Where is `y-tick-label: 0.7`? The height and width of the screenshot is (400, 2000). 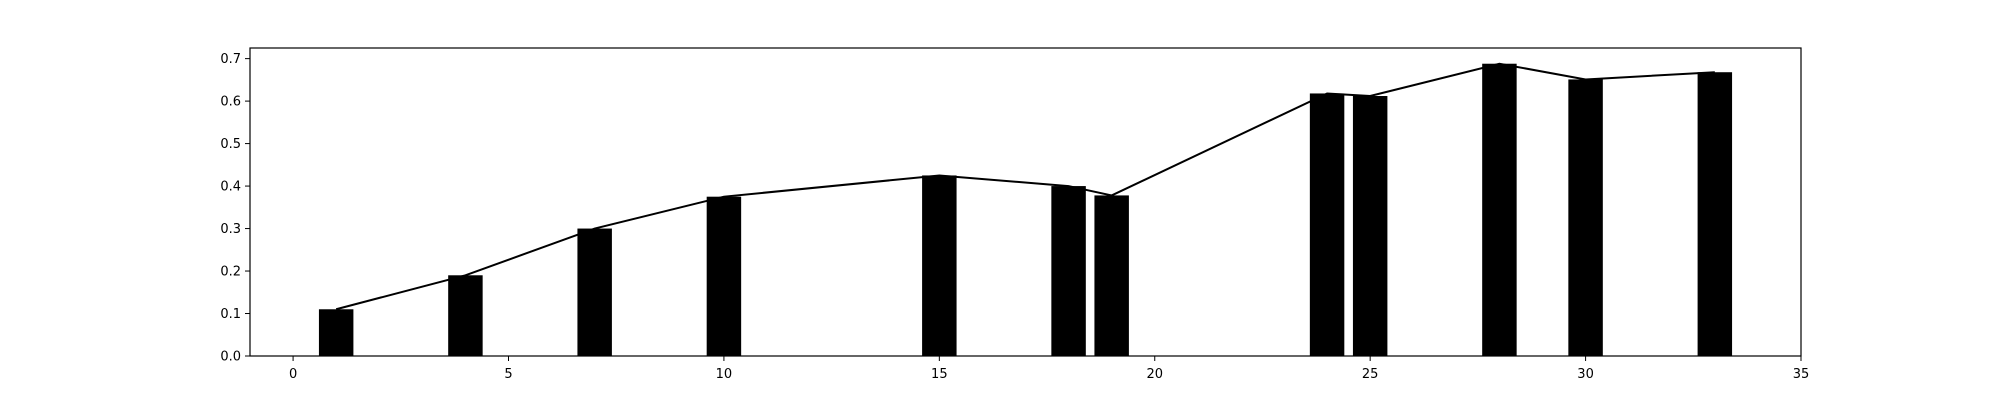 y-tick-label: 0.7 is located at coordinates (230, 59).